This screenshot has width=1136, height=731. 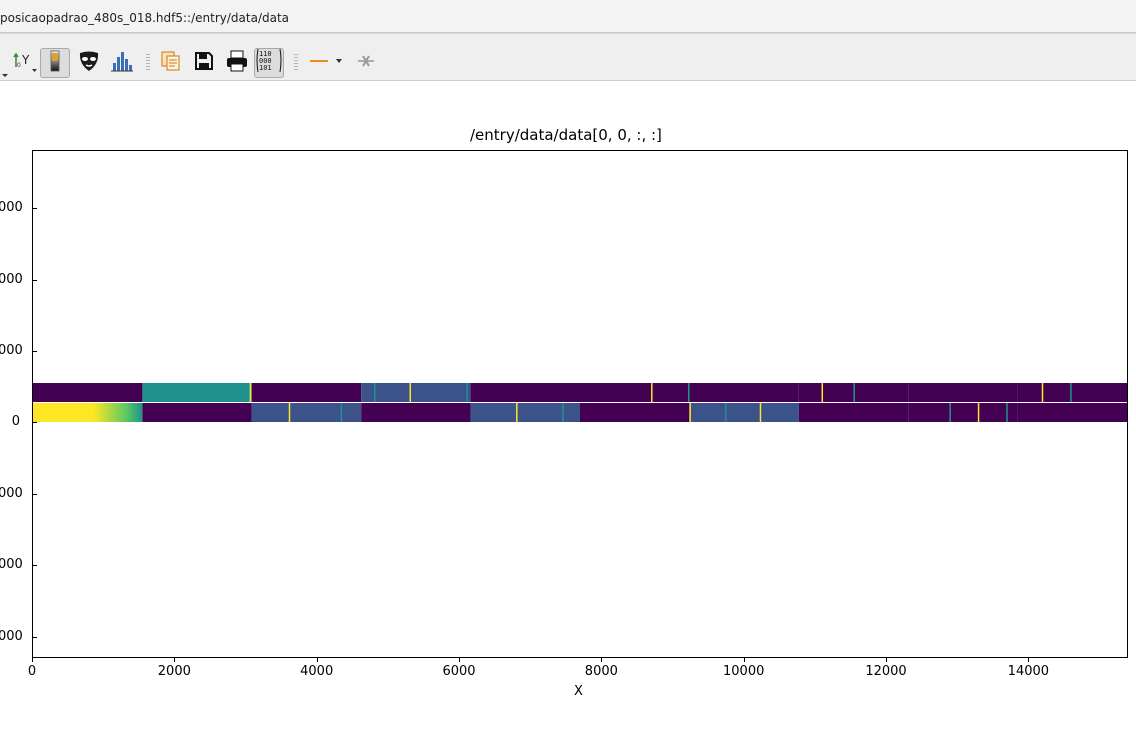 I want to click on x-tick-label: 8000, so click(x=601, y=671).